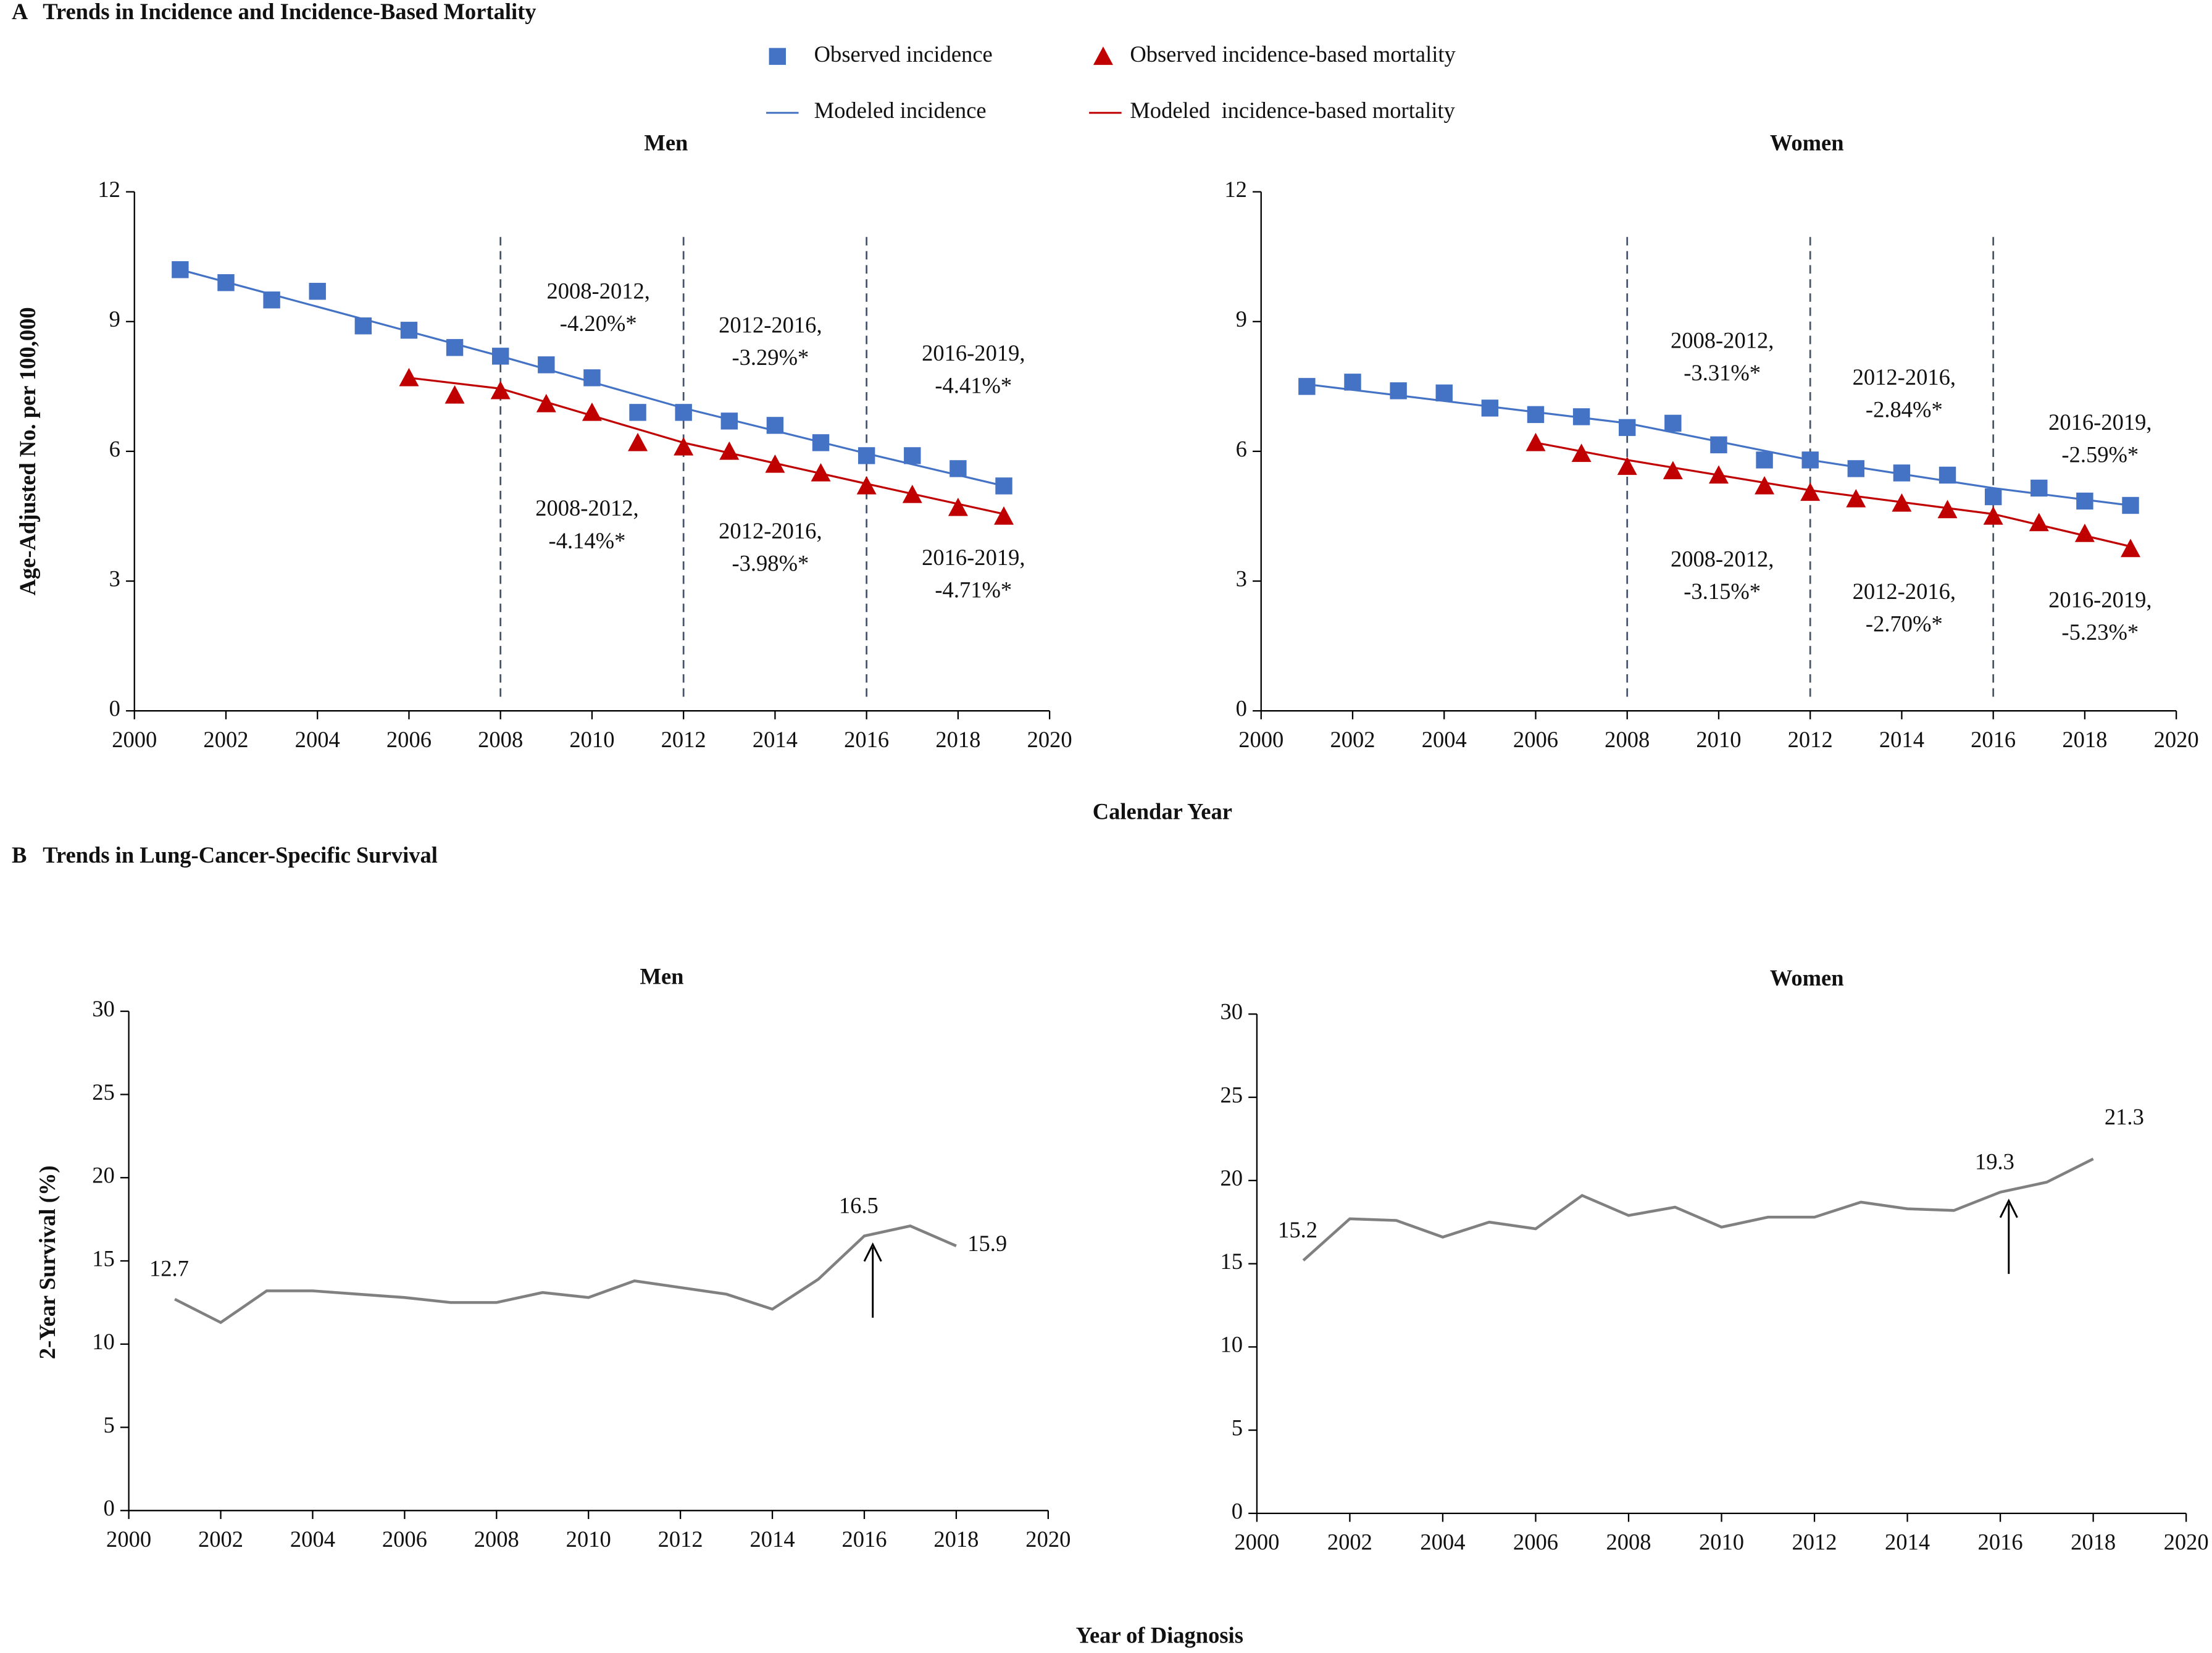 Image resolution: width=2212 pixels, height=1653 pixels. Describe the element at coordinates (114, 319) in the screenshot. I see `y-tick-label: 9` at that location.